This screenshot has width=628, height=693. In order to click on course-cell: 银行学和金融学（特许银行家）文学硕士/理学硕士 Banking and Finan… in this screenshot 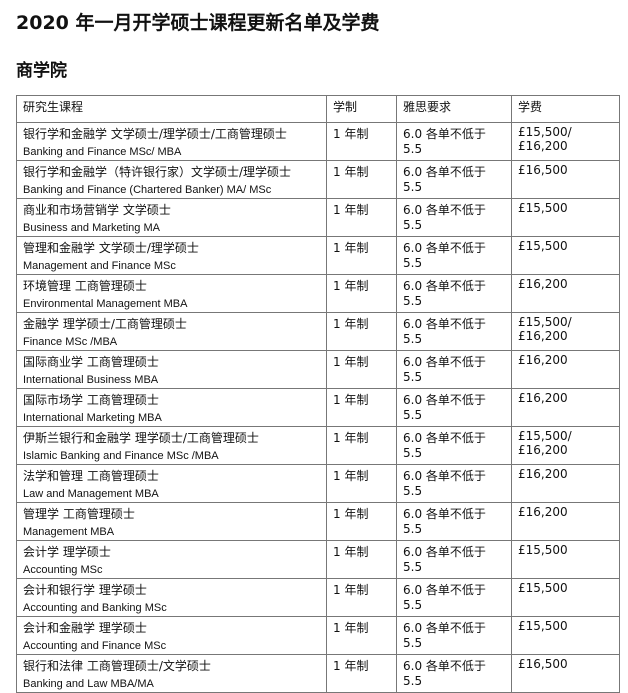, I will do `click(171, 179)`.